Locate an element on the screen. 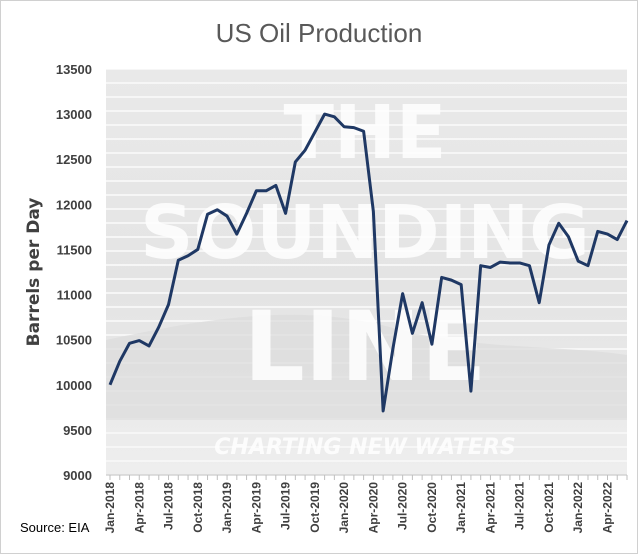 The width and height of the screenshot is (638, 554). y-tick-label: 13000 is located at coordinates (74, 114).